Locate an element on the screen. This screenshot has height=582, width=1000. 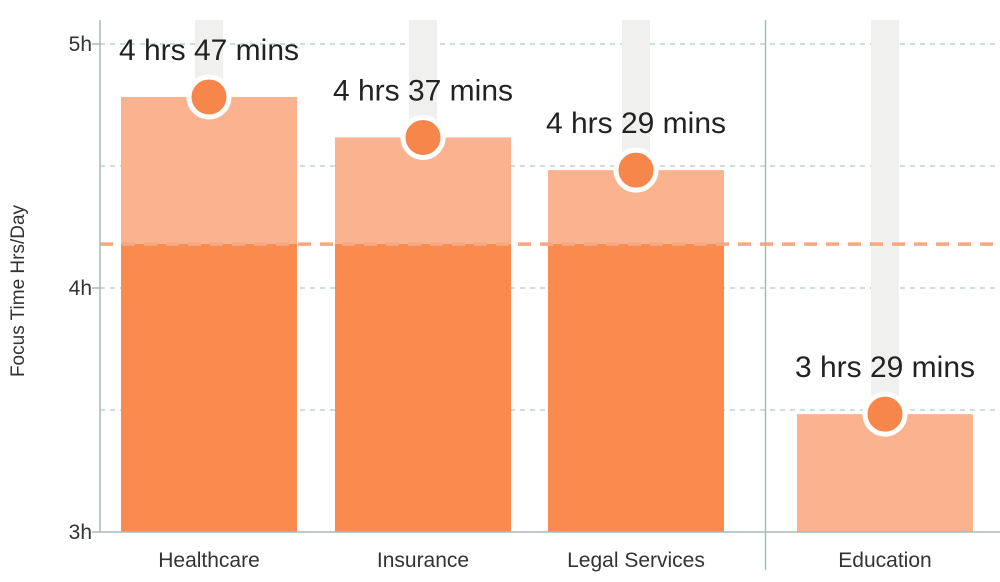
bar-lower-healthcare is located at coordinates (209, 388).